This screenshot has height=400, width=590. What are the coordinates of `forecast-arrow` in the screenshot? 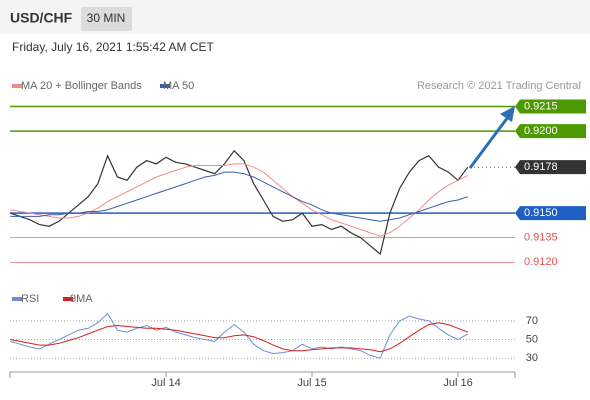 It's located at (489, 142).